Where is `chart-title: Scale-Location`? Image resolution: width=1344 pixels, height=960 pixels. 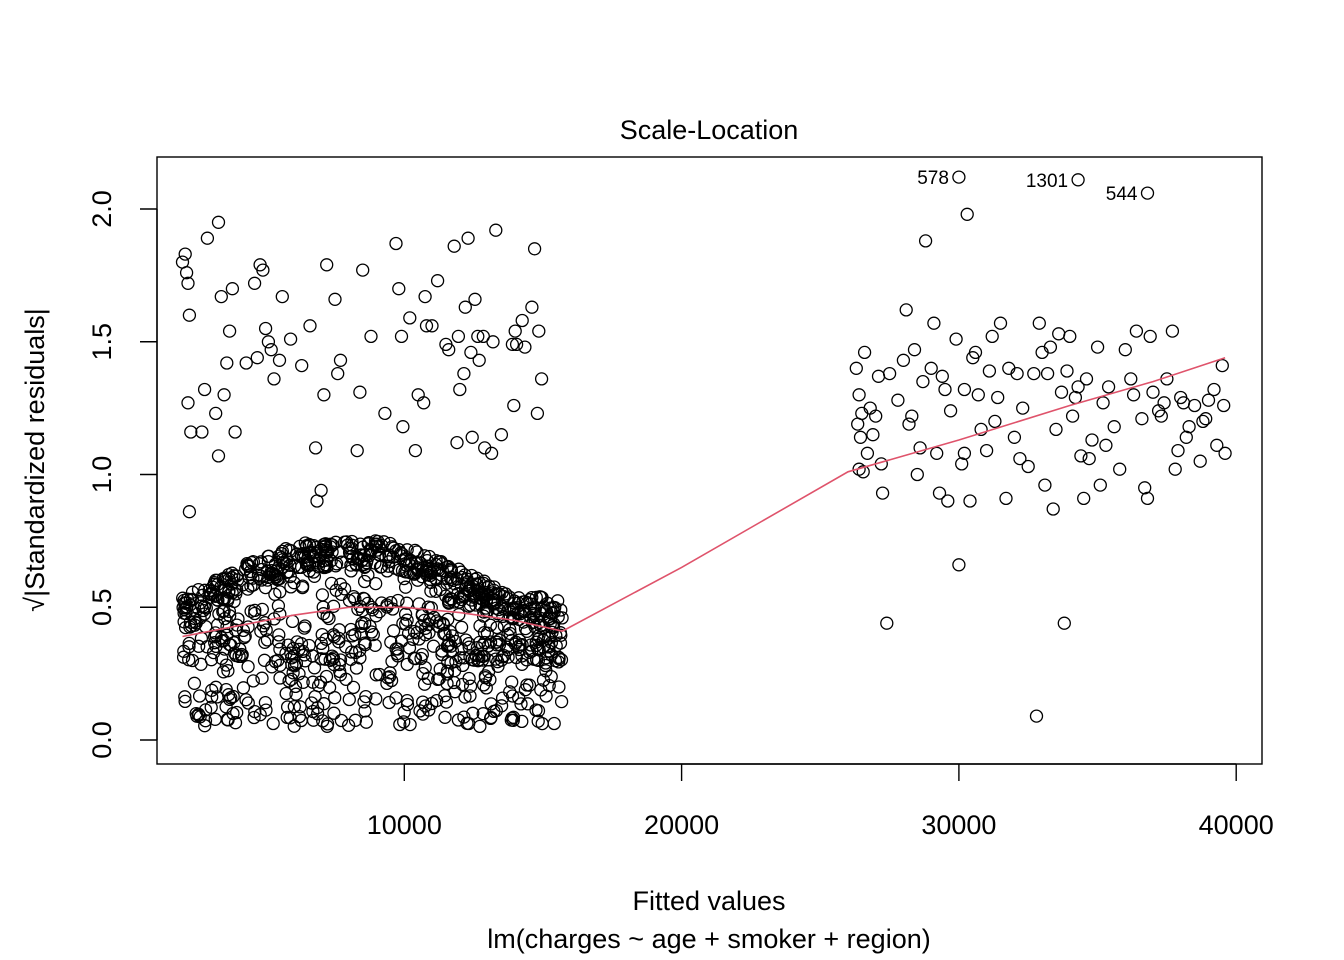
chart-title: Scale-Location is located at coordinates (709, 130).